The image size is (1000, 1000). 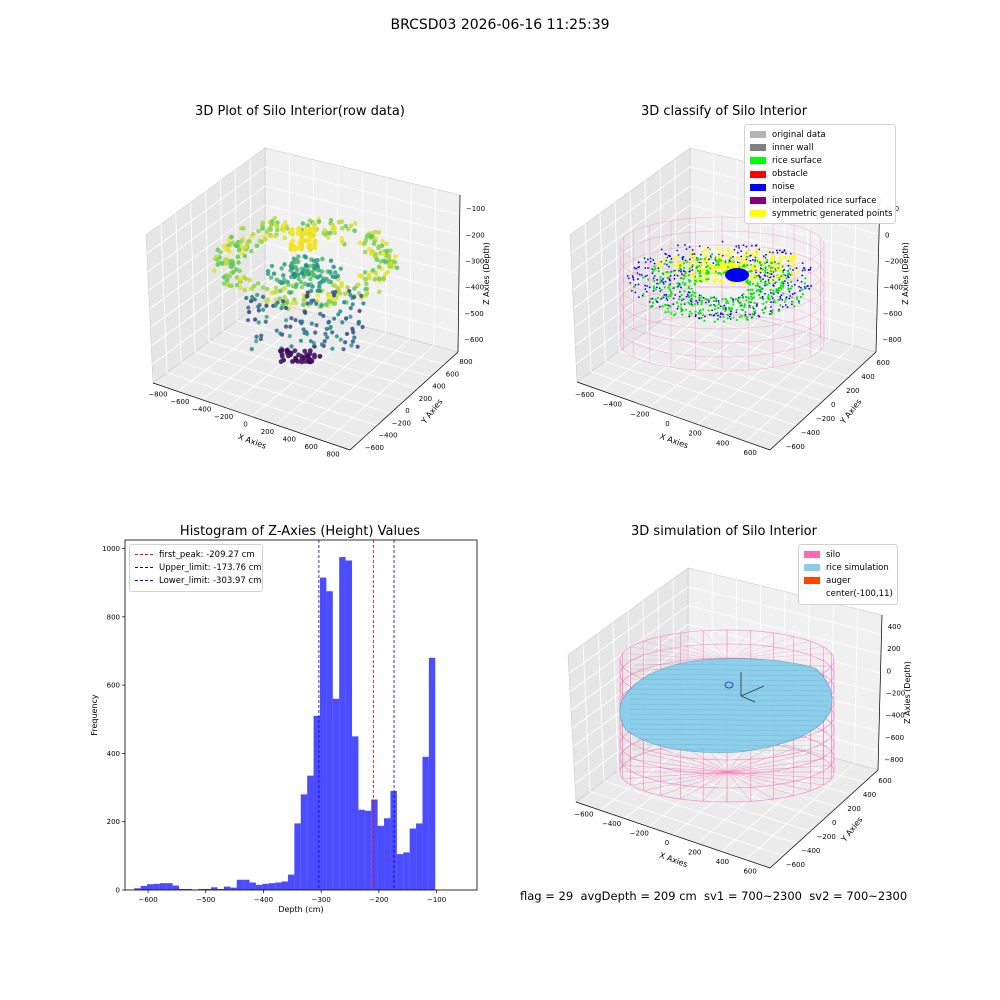 I want to click on x-tick-label: 200, so click(x=694, y=434).